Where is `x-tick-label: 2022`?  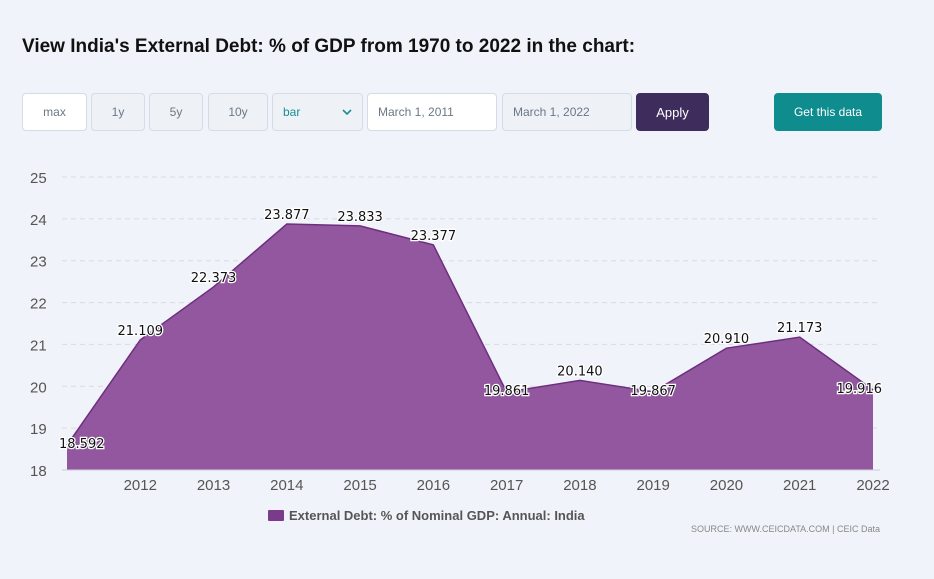 x-tick-label: 2022 is located at coordinates (872, 485).